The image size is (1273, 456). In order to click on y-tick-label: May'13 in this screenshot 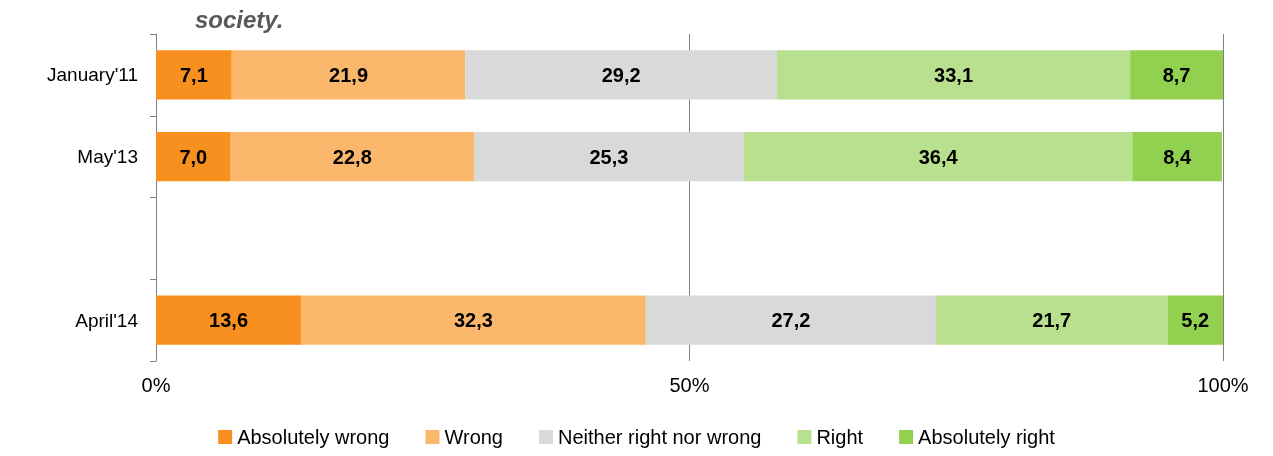, I will do `click(107, 157)`.